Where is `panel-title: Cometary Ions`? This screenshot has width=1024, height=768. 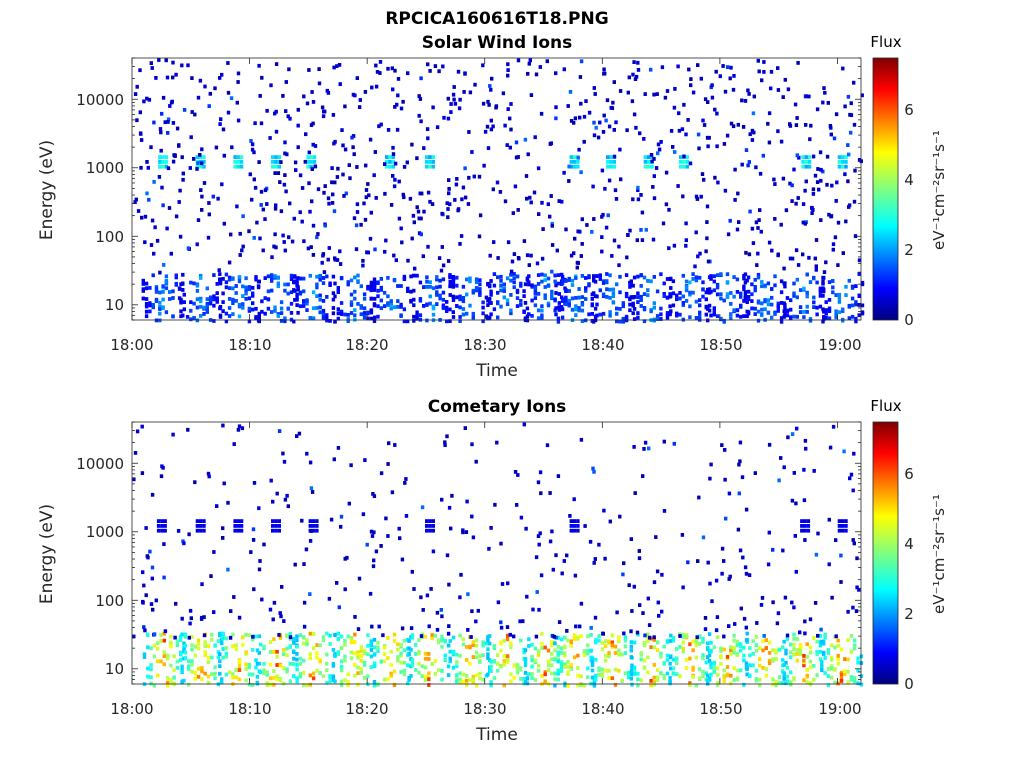 panel-title: Cometary Ions is located at coordinates (497, 407).